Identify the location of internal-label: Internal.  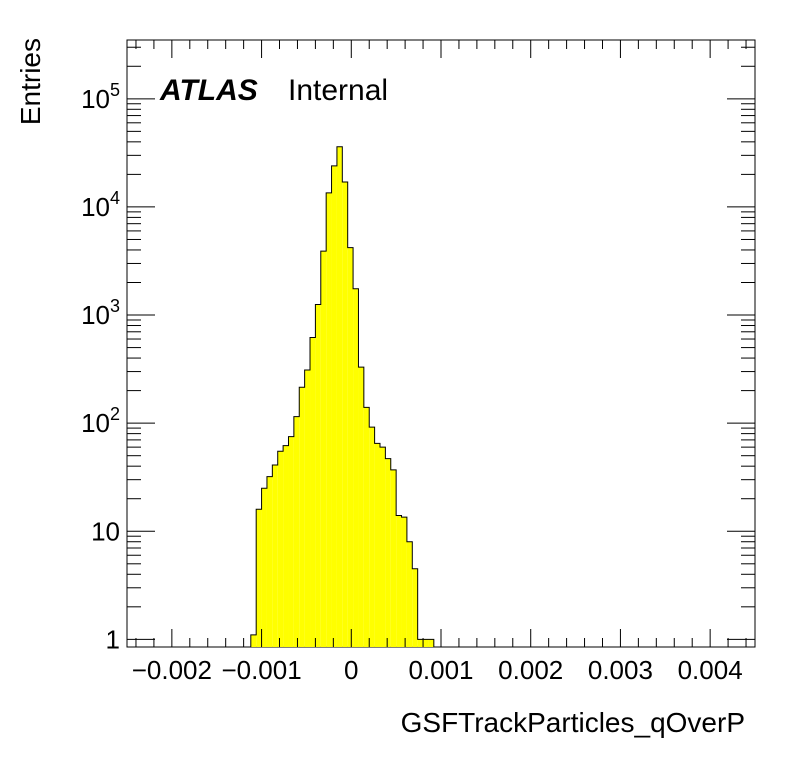
(338, 90).